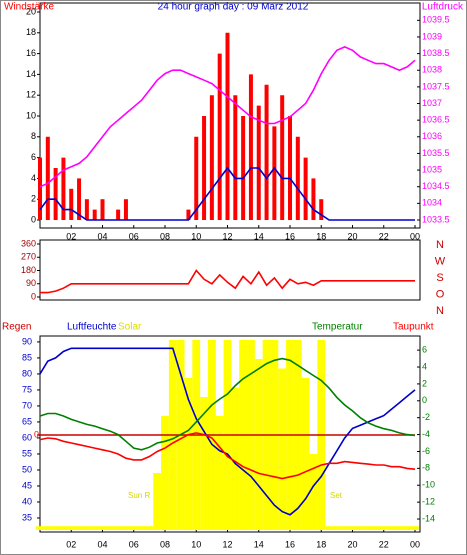 This screenshot has width=467, height=555. What do you see at coordinates (230, 270) in the screenshot?
I see `plot-frame` at bounding box center [230, 270].